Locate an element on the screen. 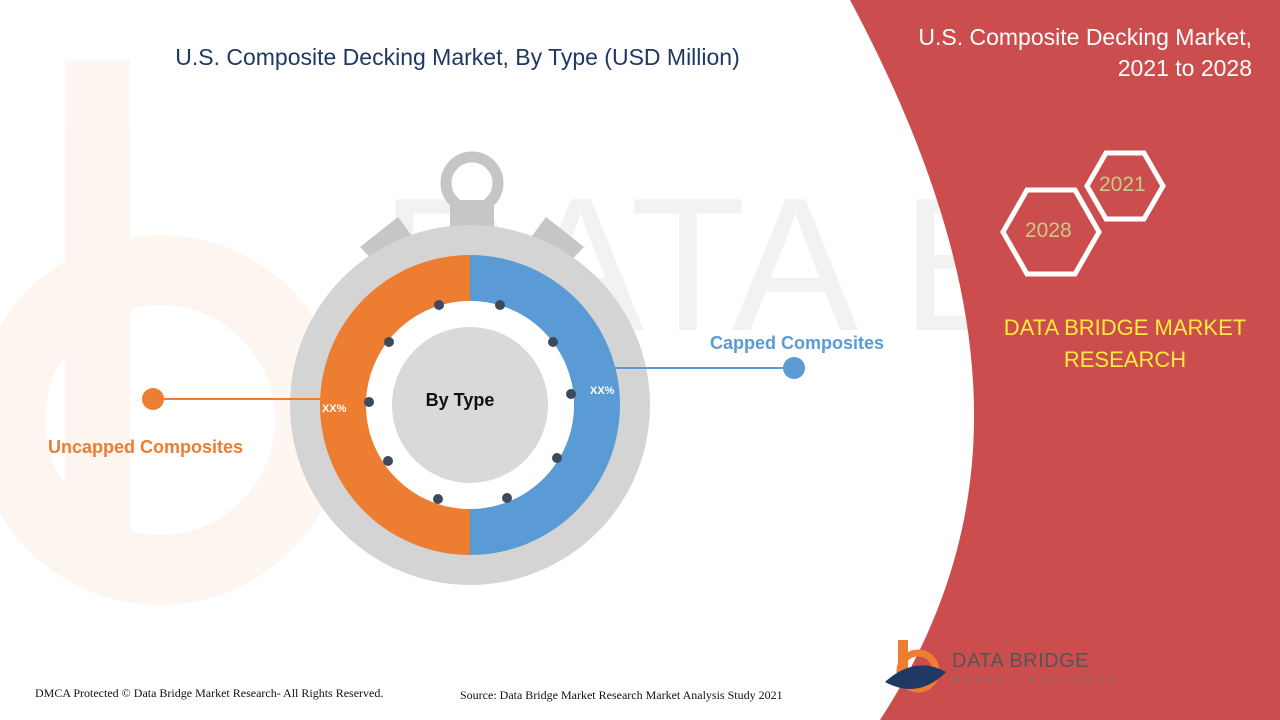 Image resolution: width=1280 pixels, height=720 pixels. hexagon-2028 is located at coordinates (1051, 232).